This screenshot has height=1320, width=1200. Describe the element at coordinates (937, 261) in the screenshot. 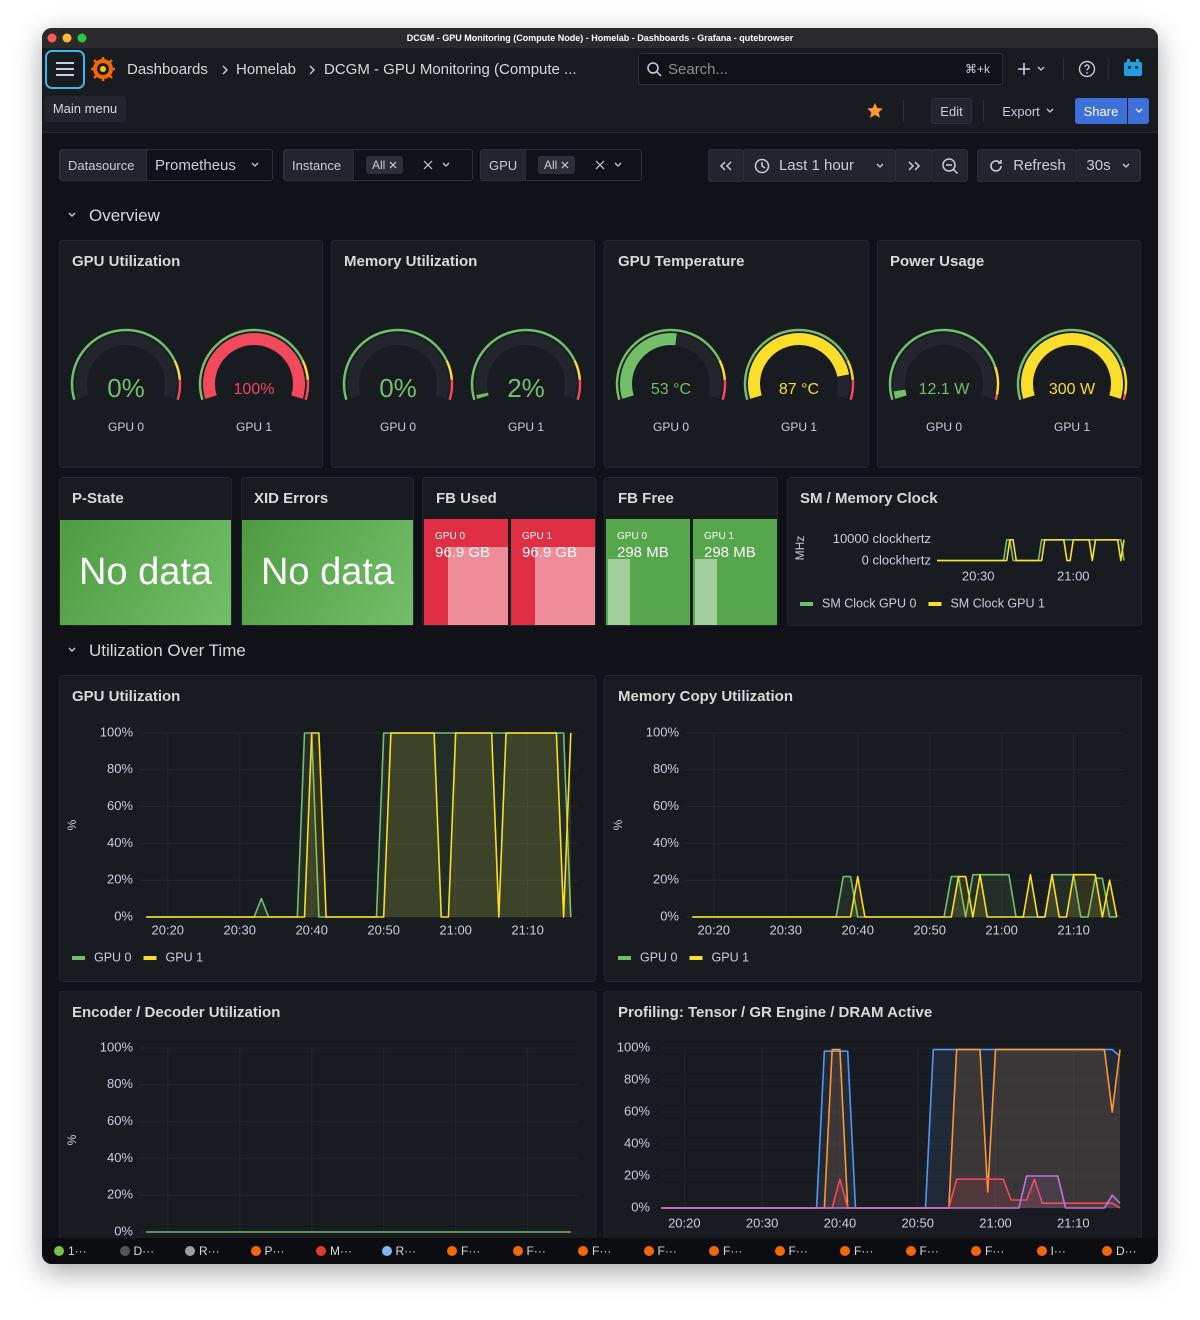

I see `panel-title: Power Usage` at that location.